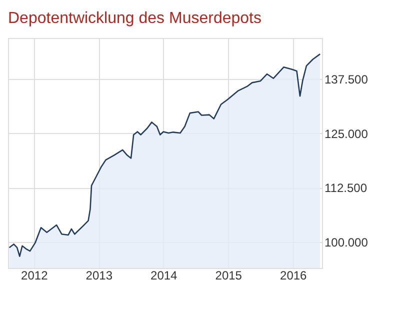 Image resolution: width=415 pixels, height=330 pixels. What do you see at coordinates (346, 242) in the screenshot?
I see `y-tick-label: 100.000` at bounding box center [346, 242].